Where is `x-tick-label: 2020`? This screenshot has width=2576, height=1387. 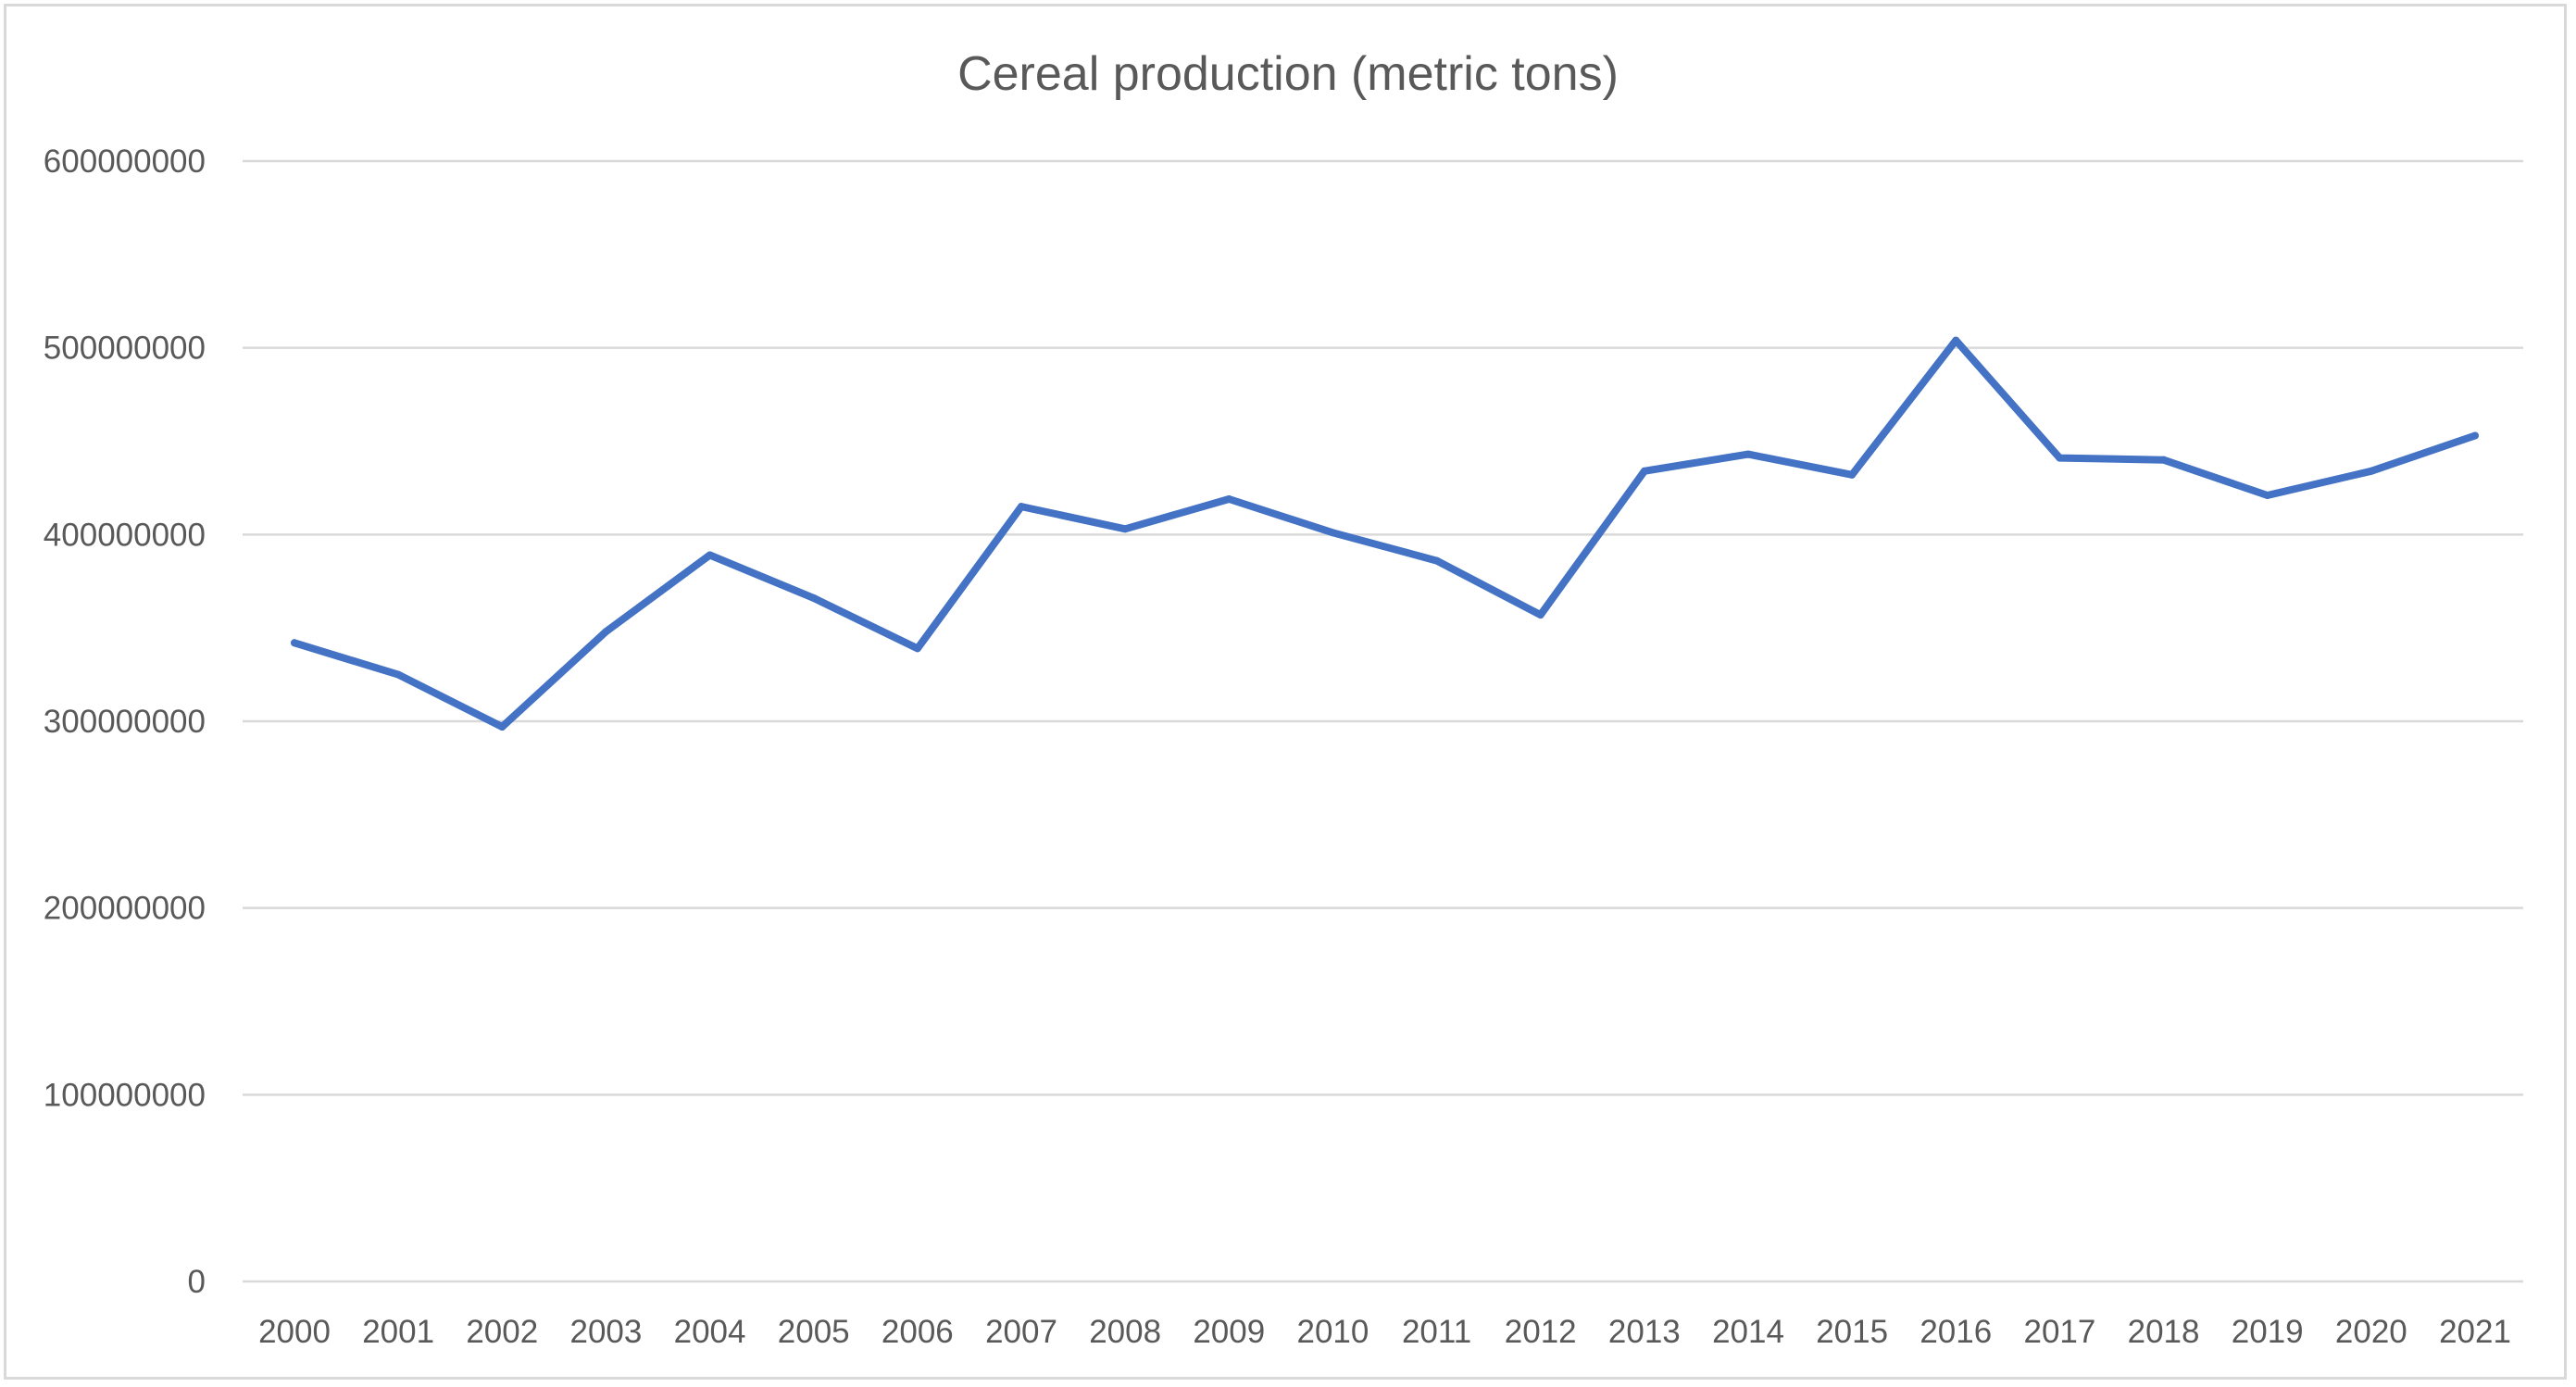 x-tick-label: 2020 is located at coordinates (2371, 1332).